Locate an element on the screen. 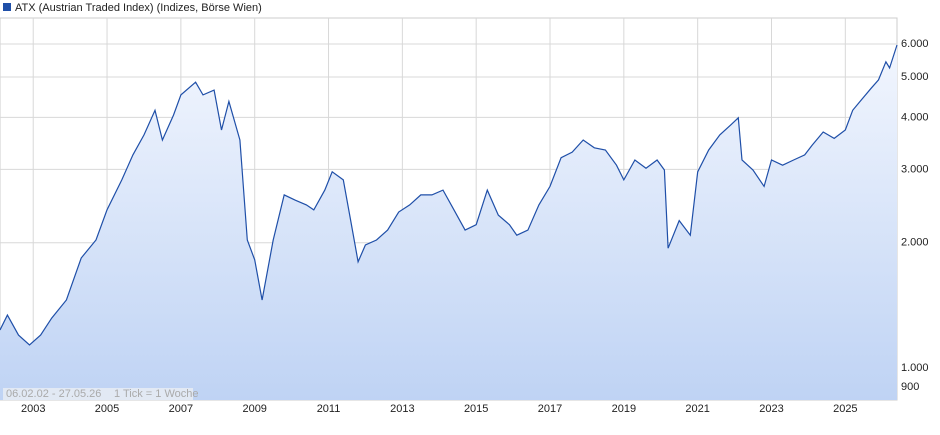  x-tick-label: 2007 is located at coordinates (181, 409).